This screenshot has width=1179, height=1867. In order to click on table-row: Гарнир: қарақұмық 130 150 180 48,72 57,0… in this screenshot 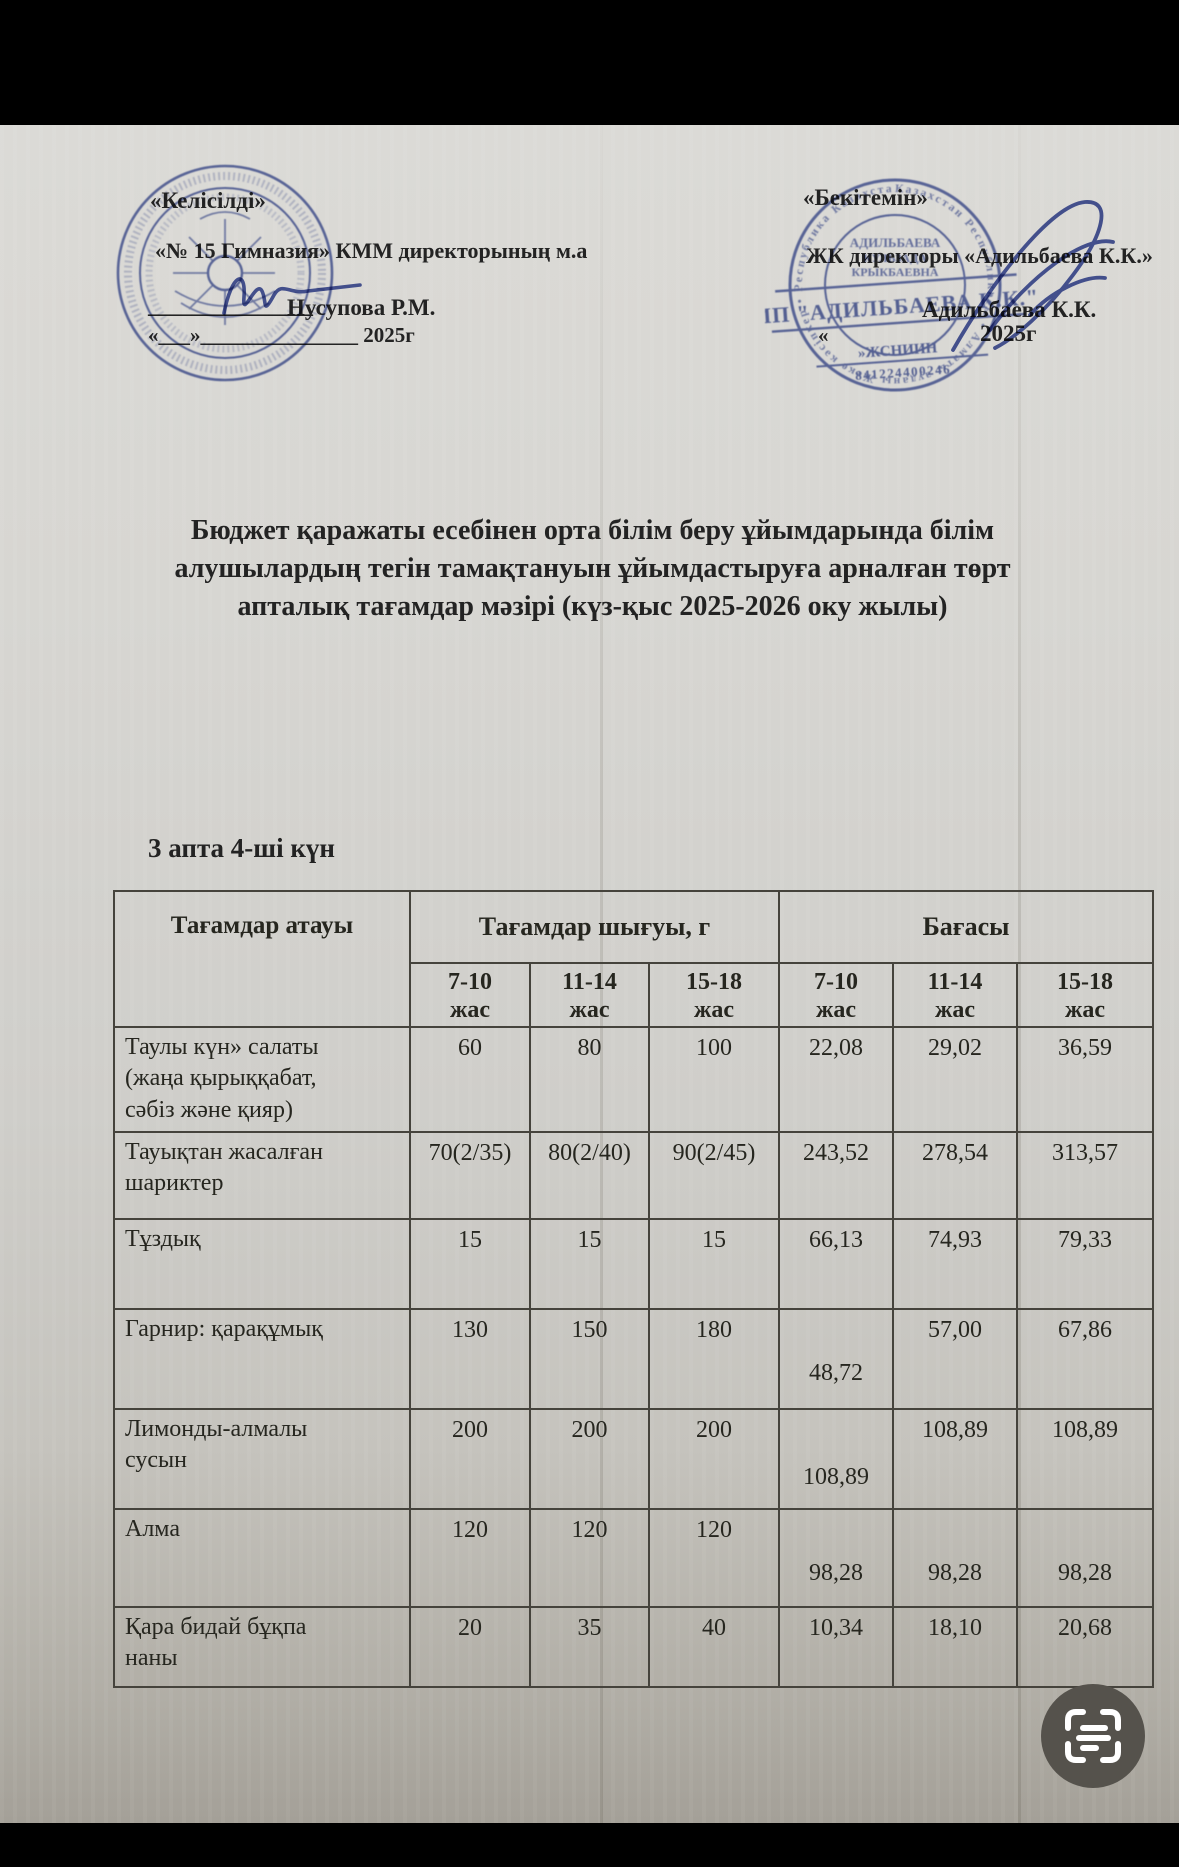, I will do `click(633, 1358)`.